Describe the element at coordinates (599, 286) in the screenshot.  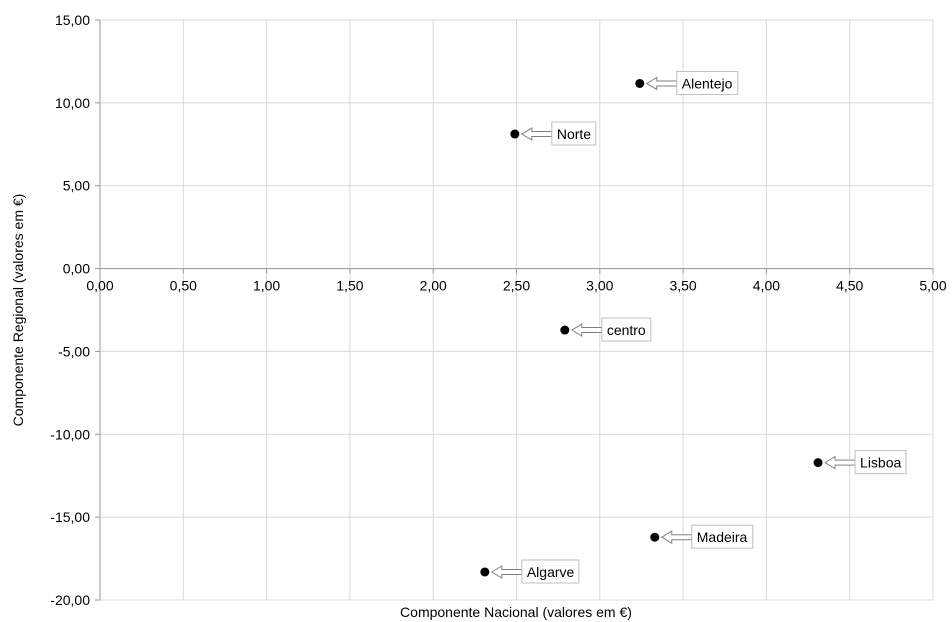
I see `x-tick-label: 3,00` at that location.